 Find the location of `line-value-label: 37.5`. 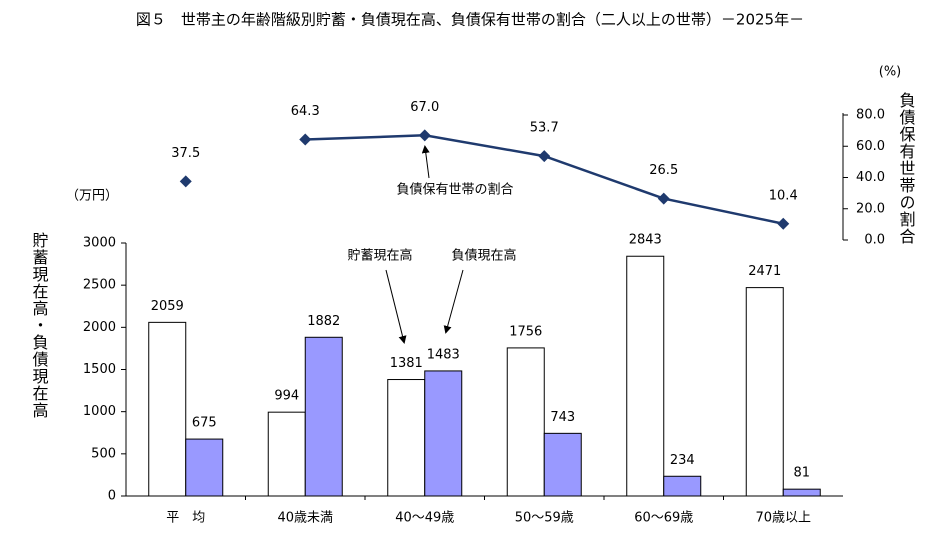

line-value-label: 37.5 is located at coordinates (185, 153).